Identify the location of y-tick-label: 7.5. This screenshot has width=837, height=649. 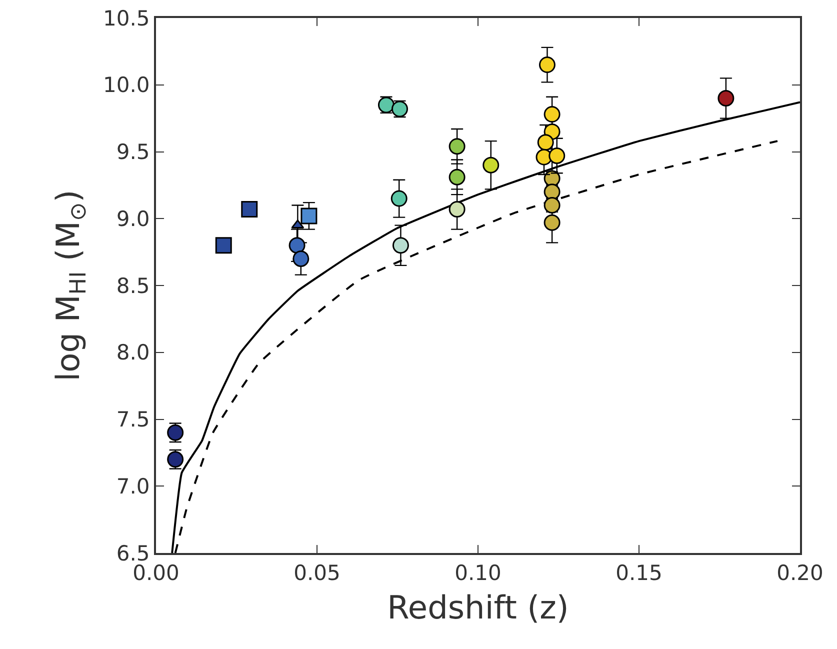
(133, 420).